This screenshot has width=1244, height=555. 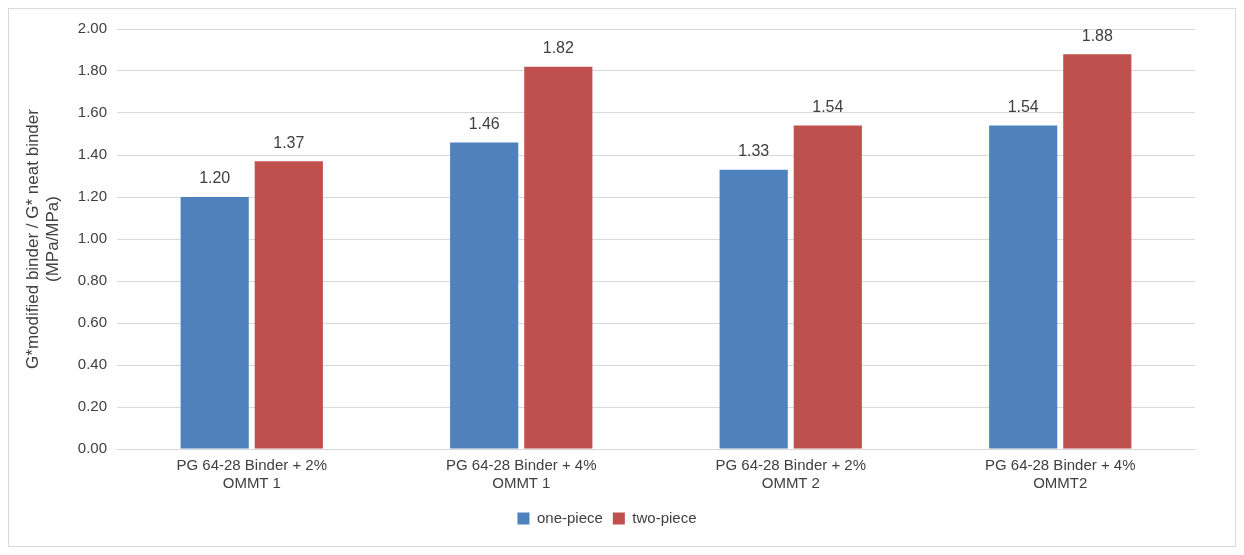 I want to click on x-tick-label: PG 64-28 Binder + 2% OMMT 2, so click(x=791, y=474).